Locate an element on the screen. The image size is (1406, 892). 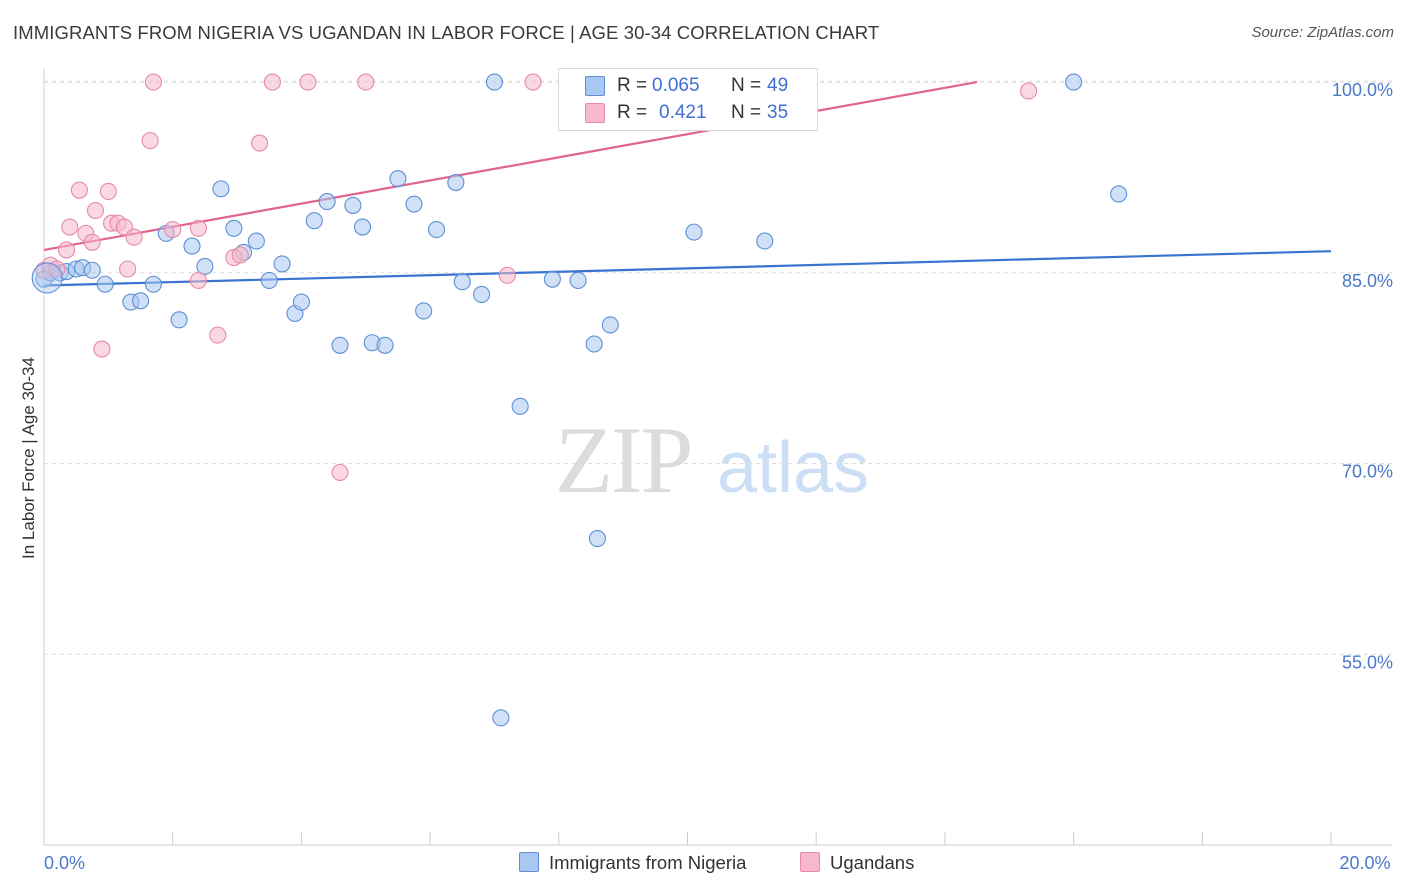
y-tick-label: 55.0% is located at coordinates (1367, 662).